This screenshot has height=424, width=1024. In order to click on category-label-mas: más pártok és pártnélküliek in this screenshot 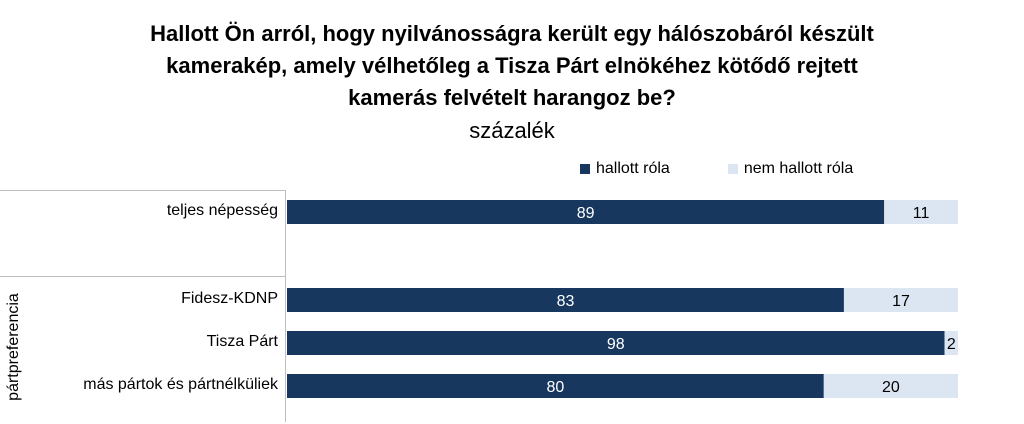, I will do `click(180, 384)`.